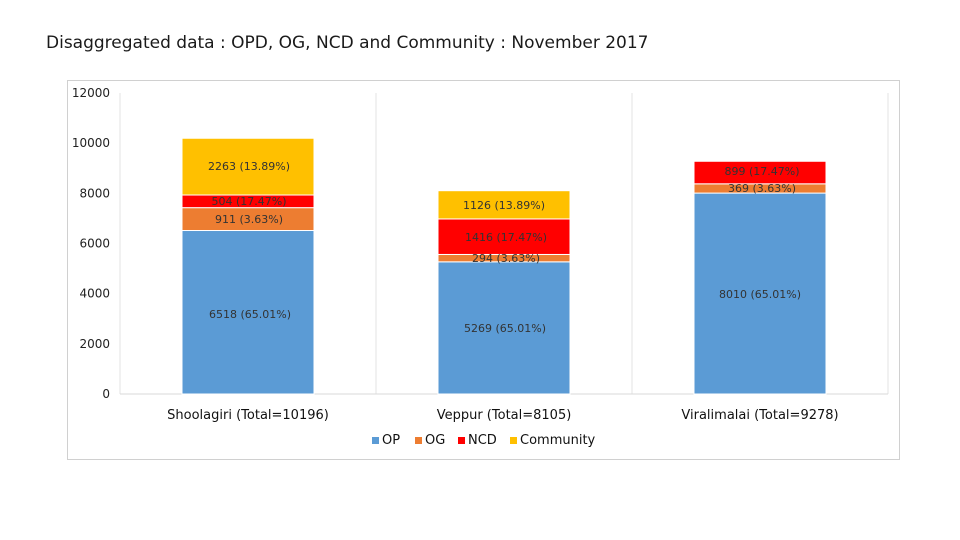  I want to click on y-tick-label: 12000, so click(91, 93).